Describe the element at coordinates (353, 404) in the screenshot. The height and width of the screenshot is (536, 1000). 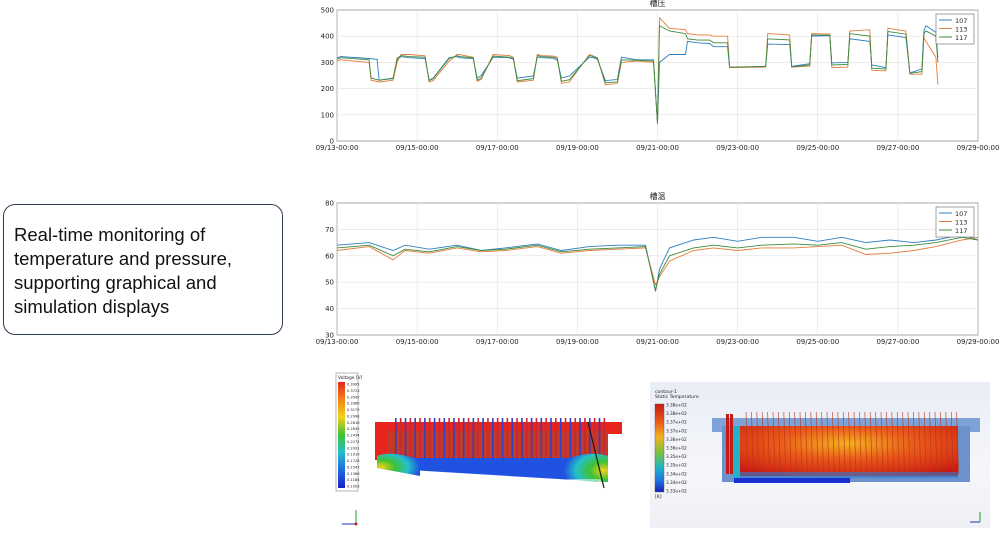
I see `voltage-legend-value: 0.3360` at that location.